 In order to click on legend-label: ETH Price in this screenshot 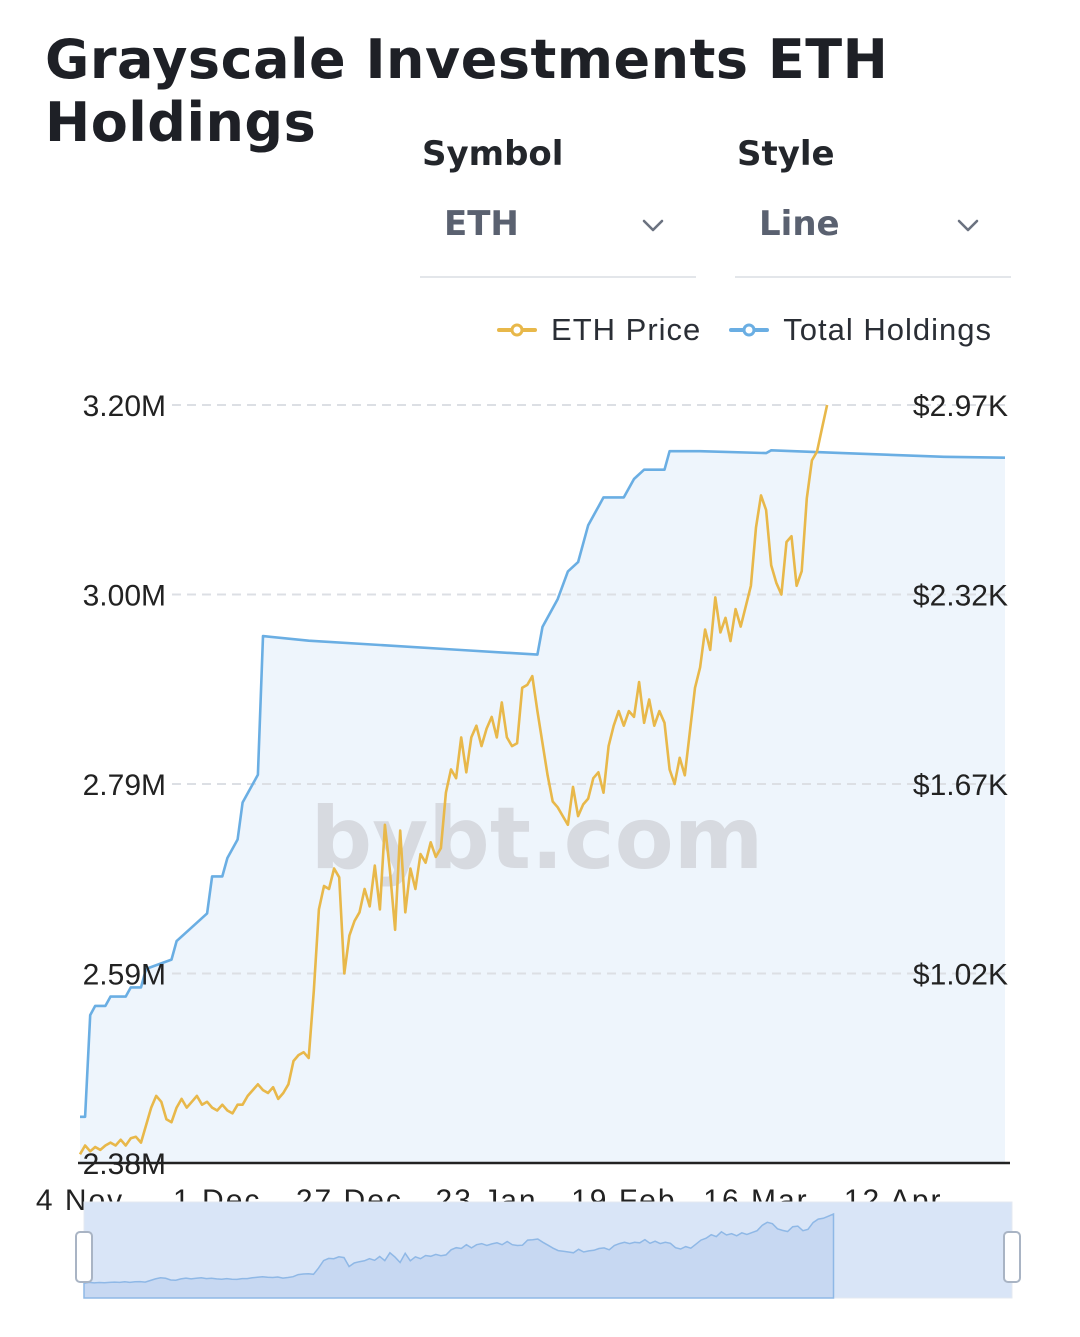, I will do `click(626, 329)`.